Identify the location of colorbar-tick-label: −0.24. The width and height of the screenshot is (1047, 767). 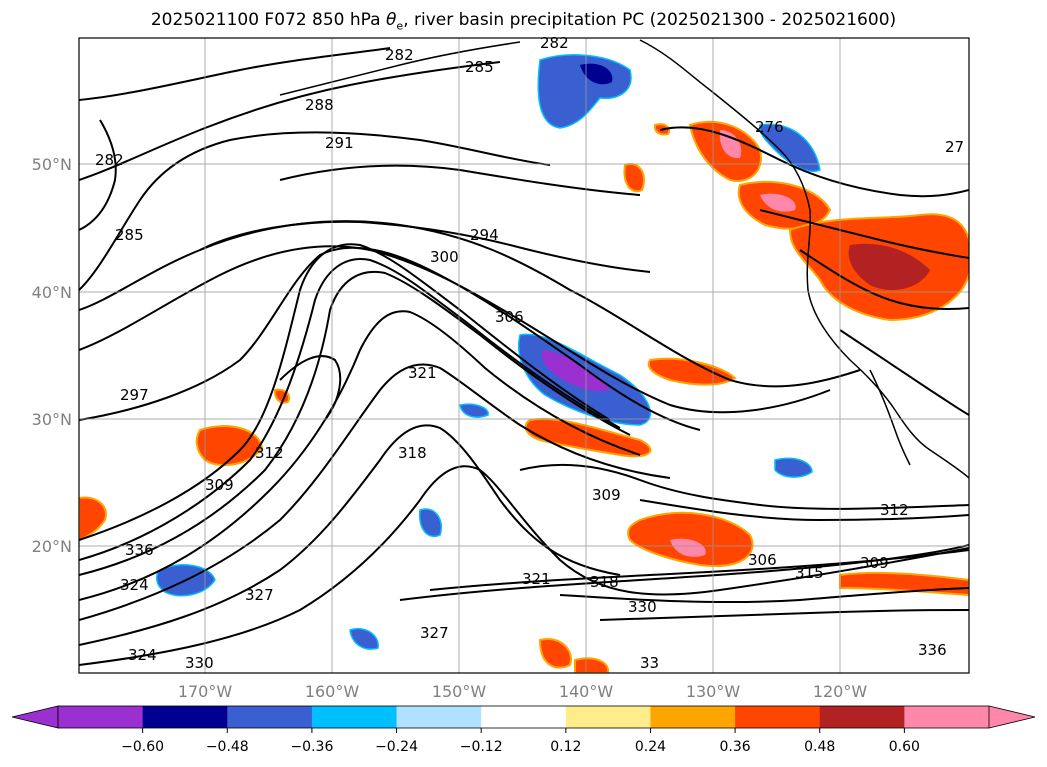
(396, 747).